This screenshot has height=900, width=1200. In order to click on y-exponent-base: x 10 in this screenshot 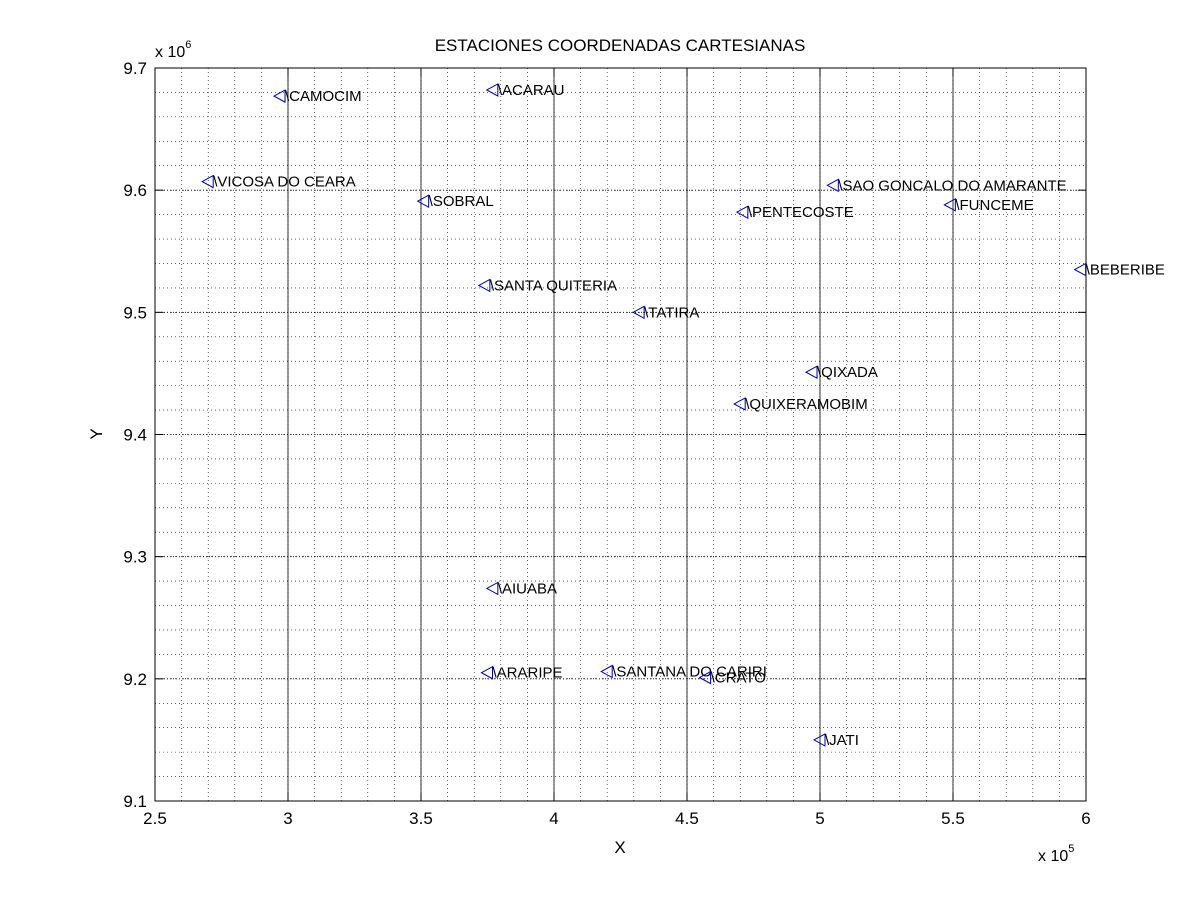, I will do `click(170, 52)`.